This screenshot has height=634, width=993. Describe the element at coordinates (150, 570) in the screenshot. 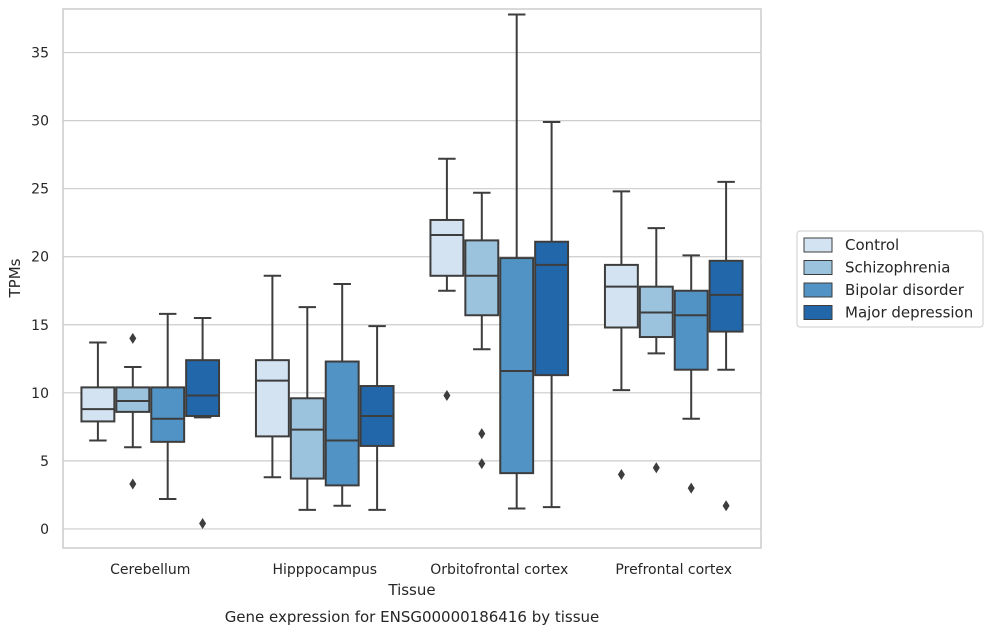

I see `x-tick-label: Cerebellum` at that location.